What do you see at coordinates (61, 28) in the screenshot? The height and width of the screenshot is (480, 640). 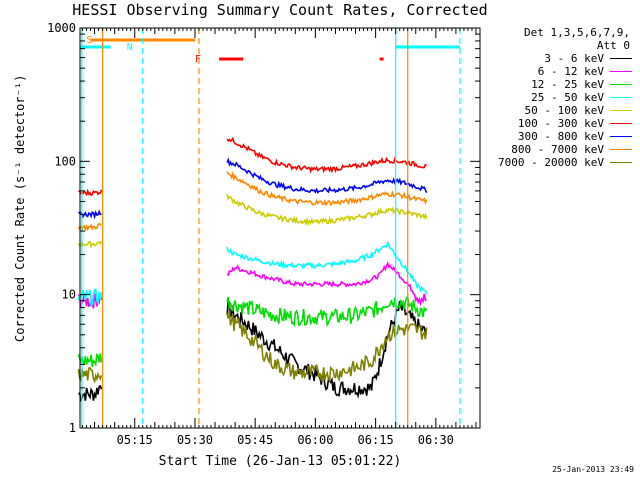 I see `y-tick-label: 1000` at bounding box center [61, 28].